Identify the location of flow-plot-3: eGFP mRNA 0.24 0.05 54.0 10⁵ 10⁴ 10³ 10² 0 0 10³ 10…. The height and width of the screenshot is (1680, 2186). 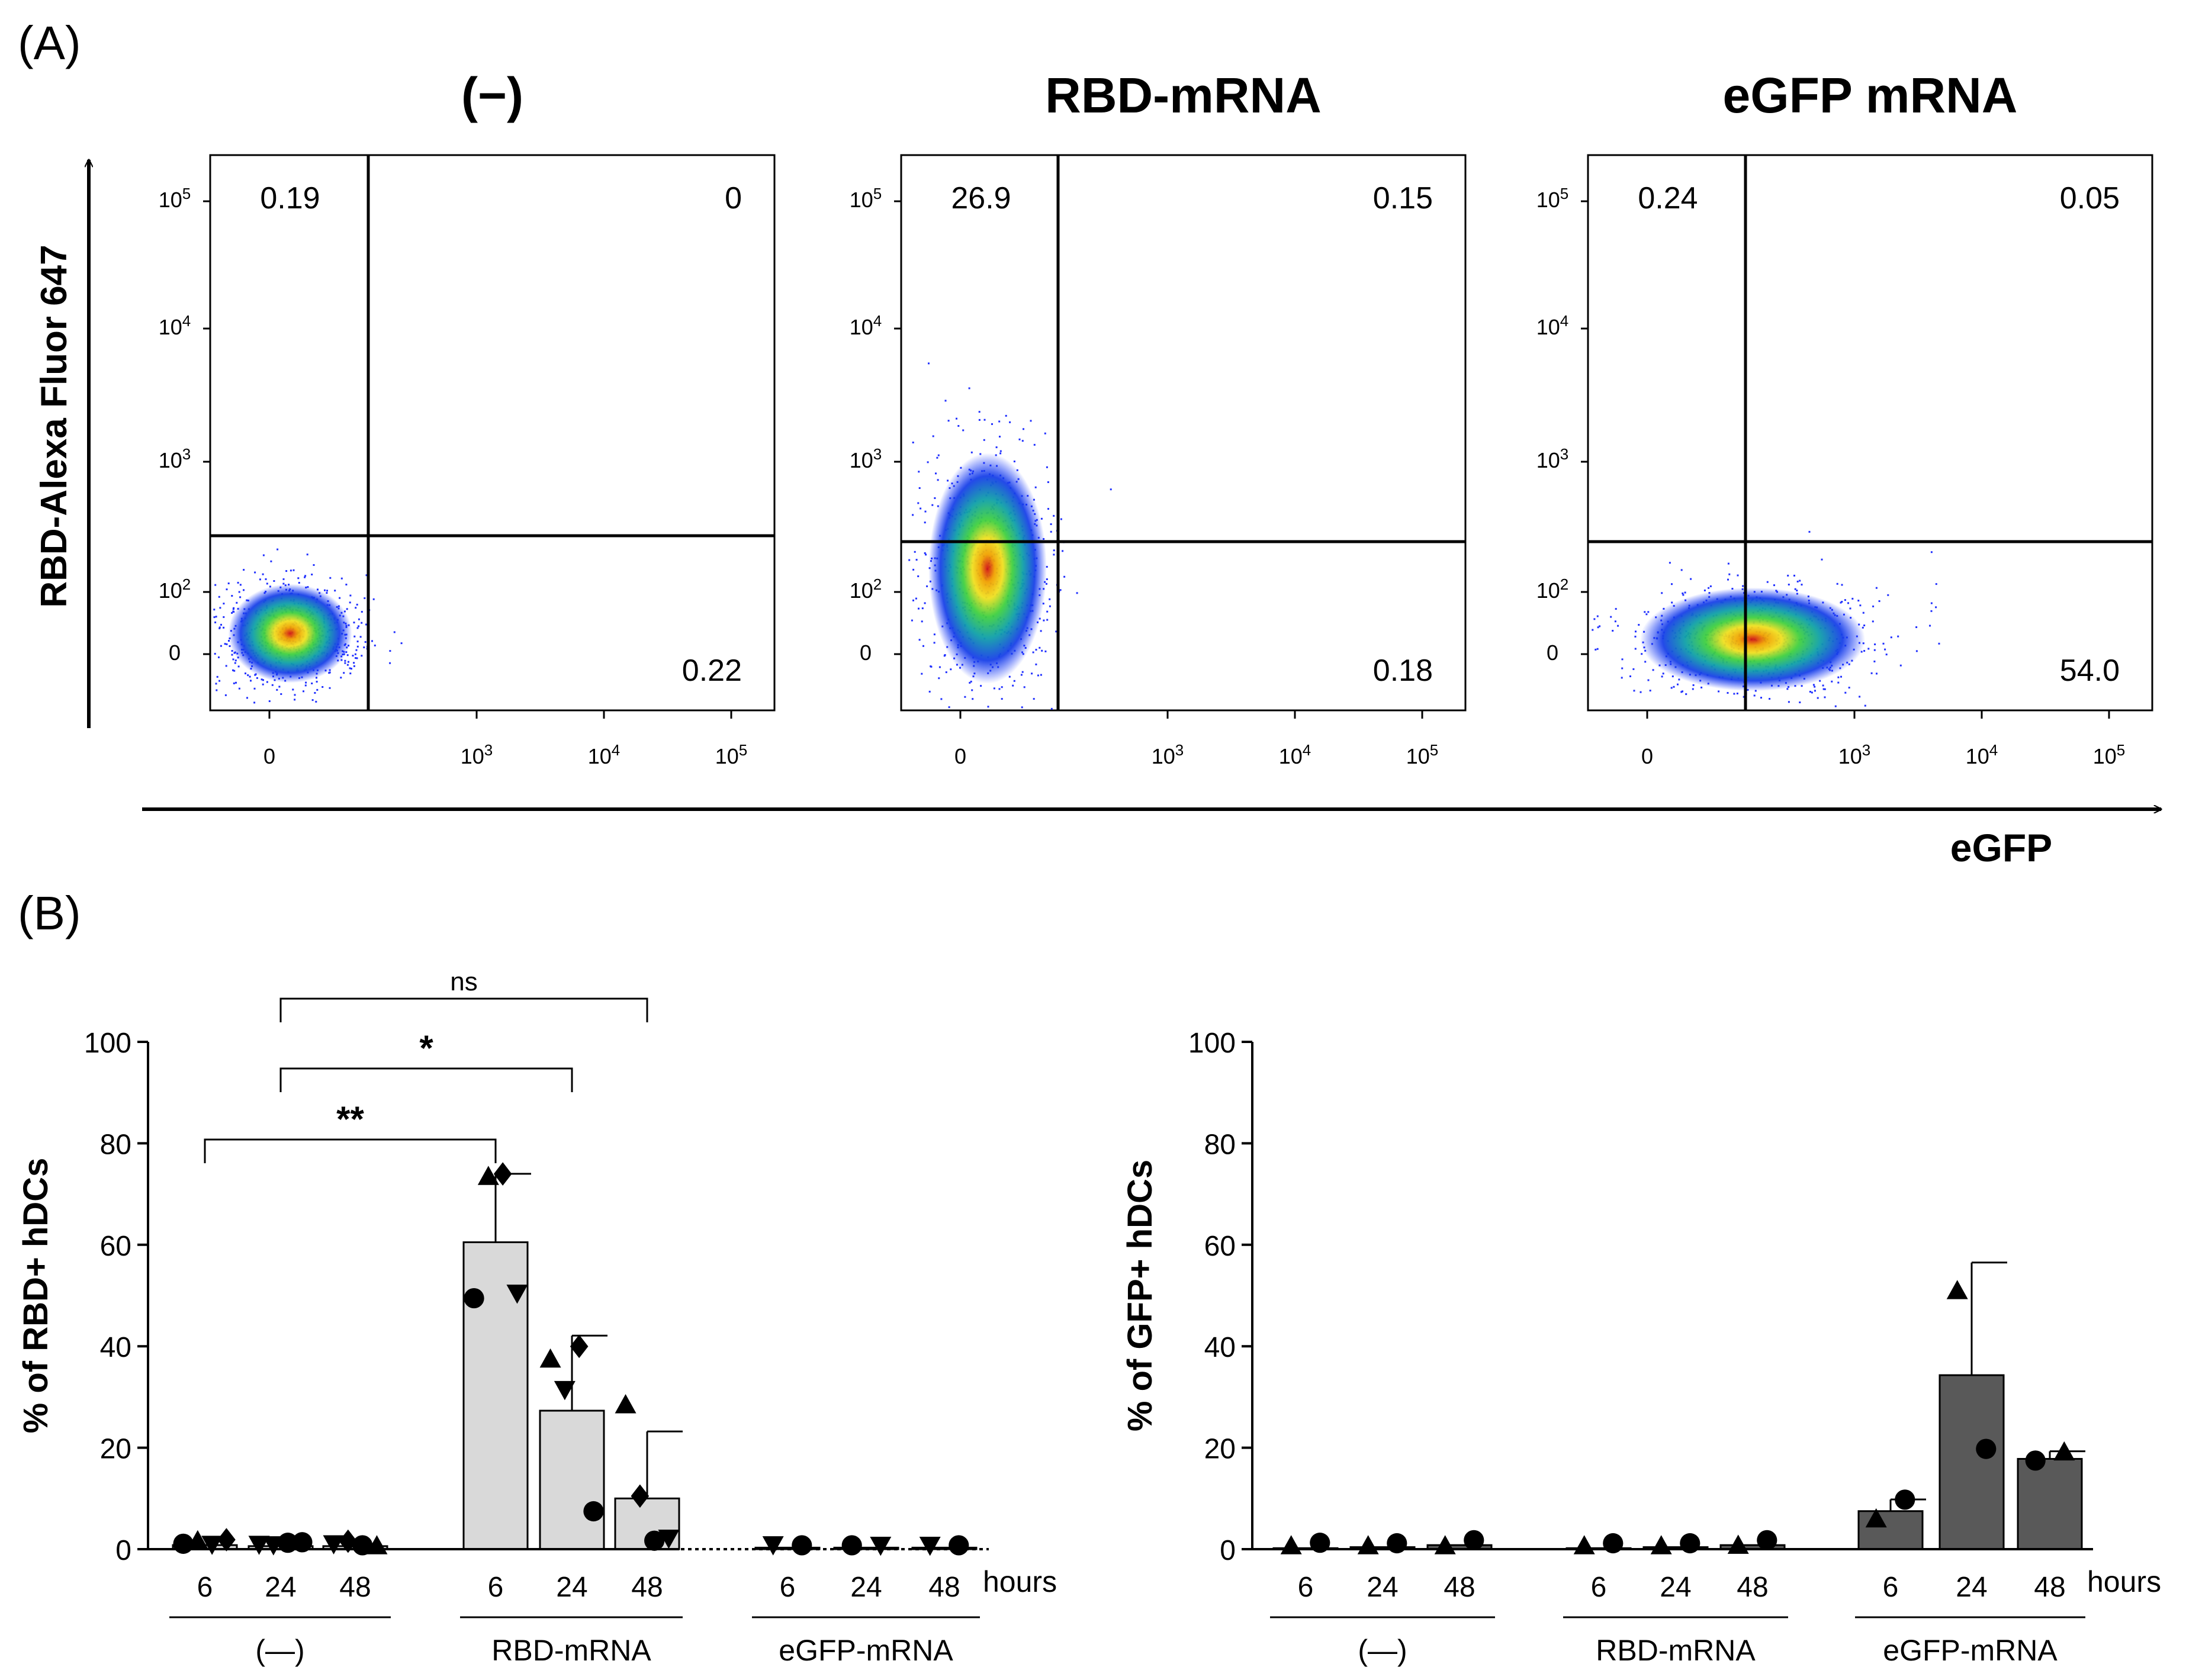
(1845, 417).